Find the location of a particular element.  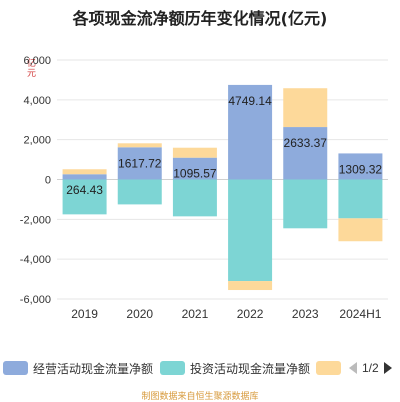

x-tick-label: 2022 is located at coordinates (250, 314).